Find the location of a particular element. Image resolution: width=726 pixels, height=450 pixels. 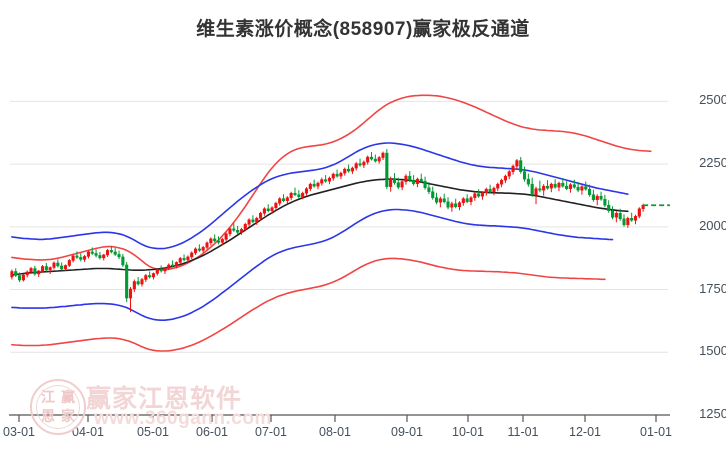

x-axis-tick-label: 03-01 is located at coordinates (19, 432).